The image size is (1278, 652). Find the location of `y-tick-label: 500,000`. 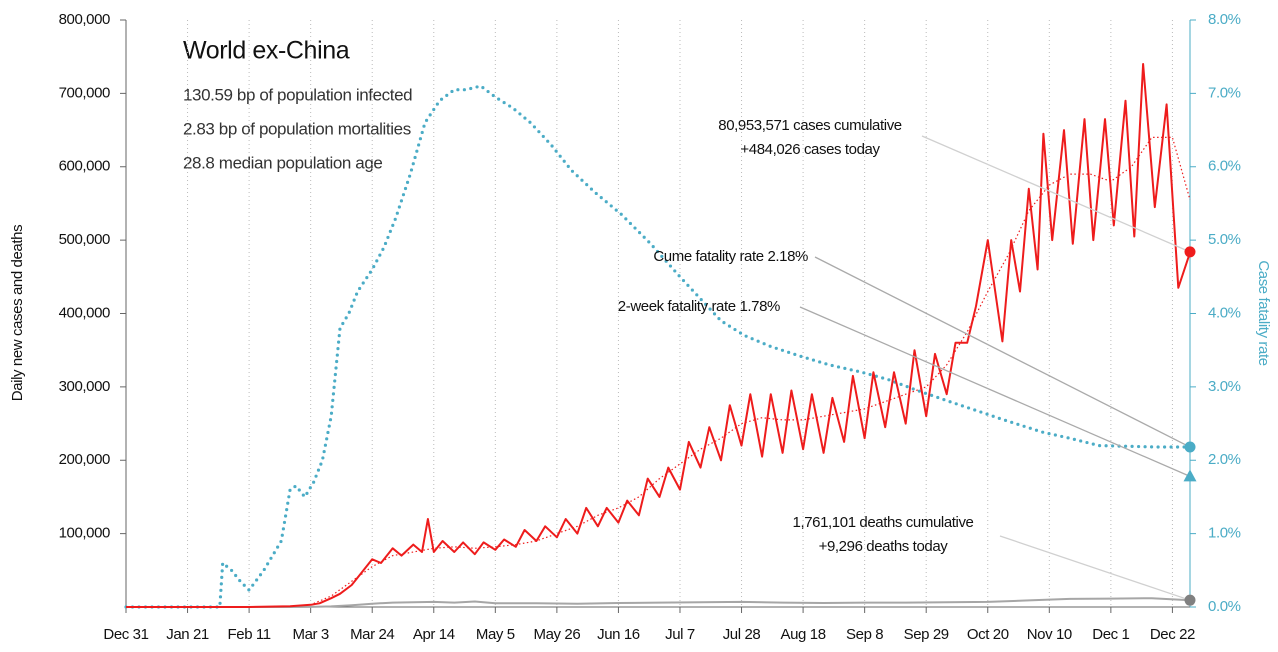

y-tick-label: 500,000 is located at coordinates (84, 239).